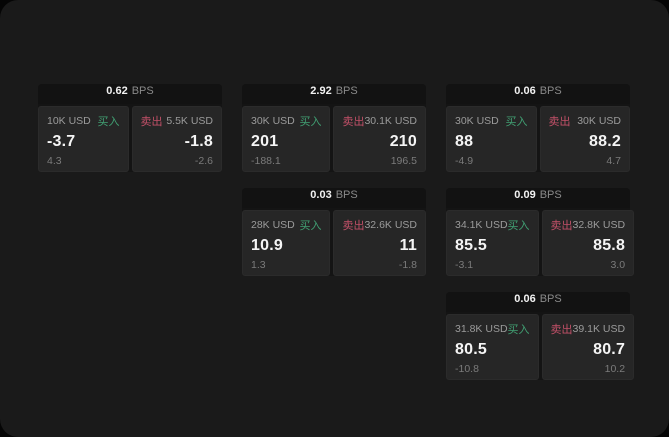 The height and width of the screenshot is (437, 669). Describe the element at coordinates (464, 264) in the screenshot. I see `buy-delta: -3.1` at that location.